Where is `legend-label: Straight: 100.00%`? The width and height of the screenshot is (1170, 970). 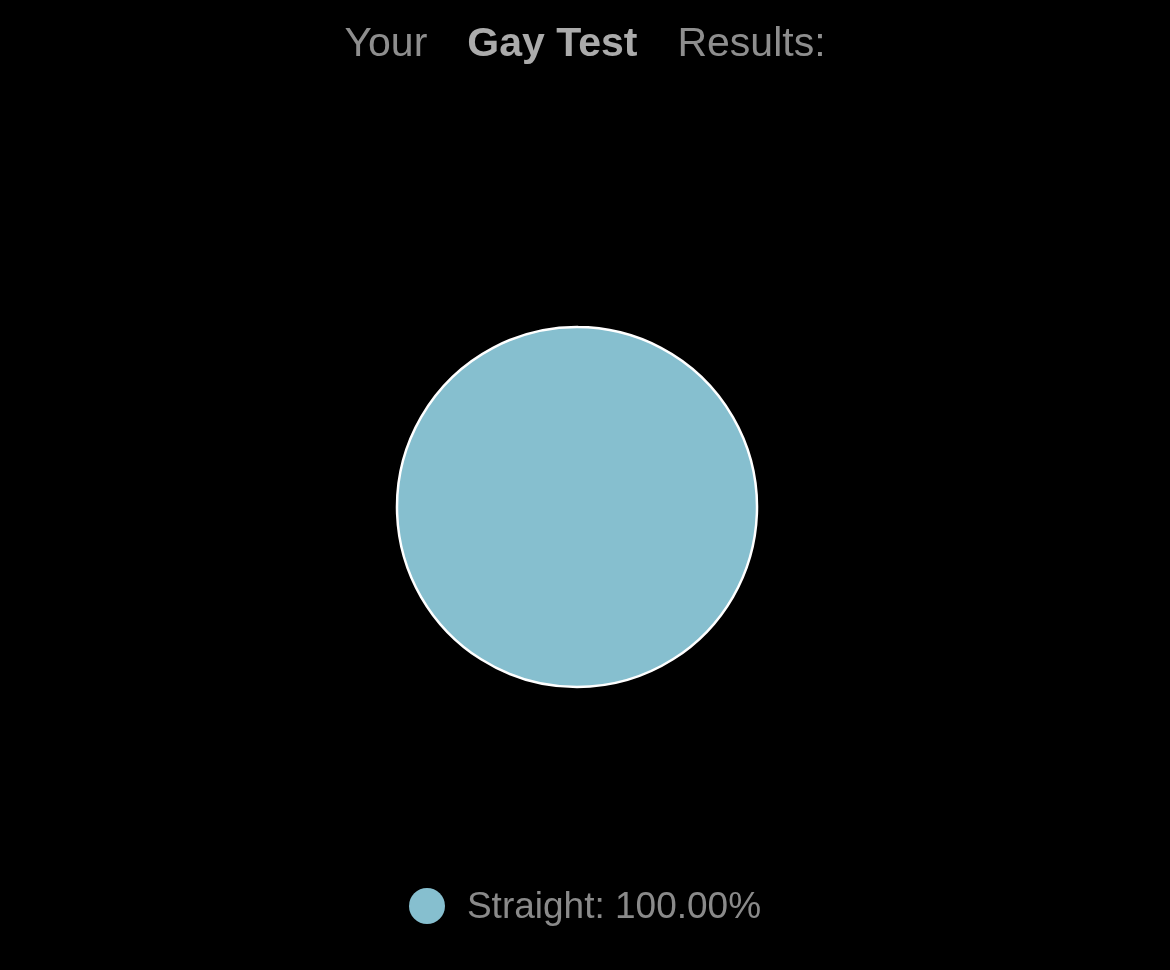
legend-label: Straight: 100.00% is located at coordinates (614, 906).